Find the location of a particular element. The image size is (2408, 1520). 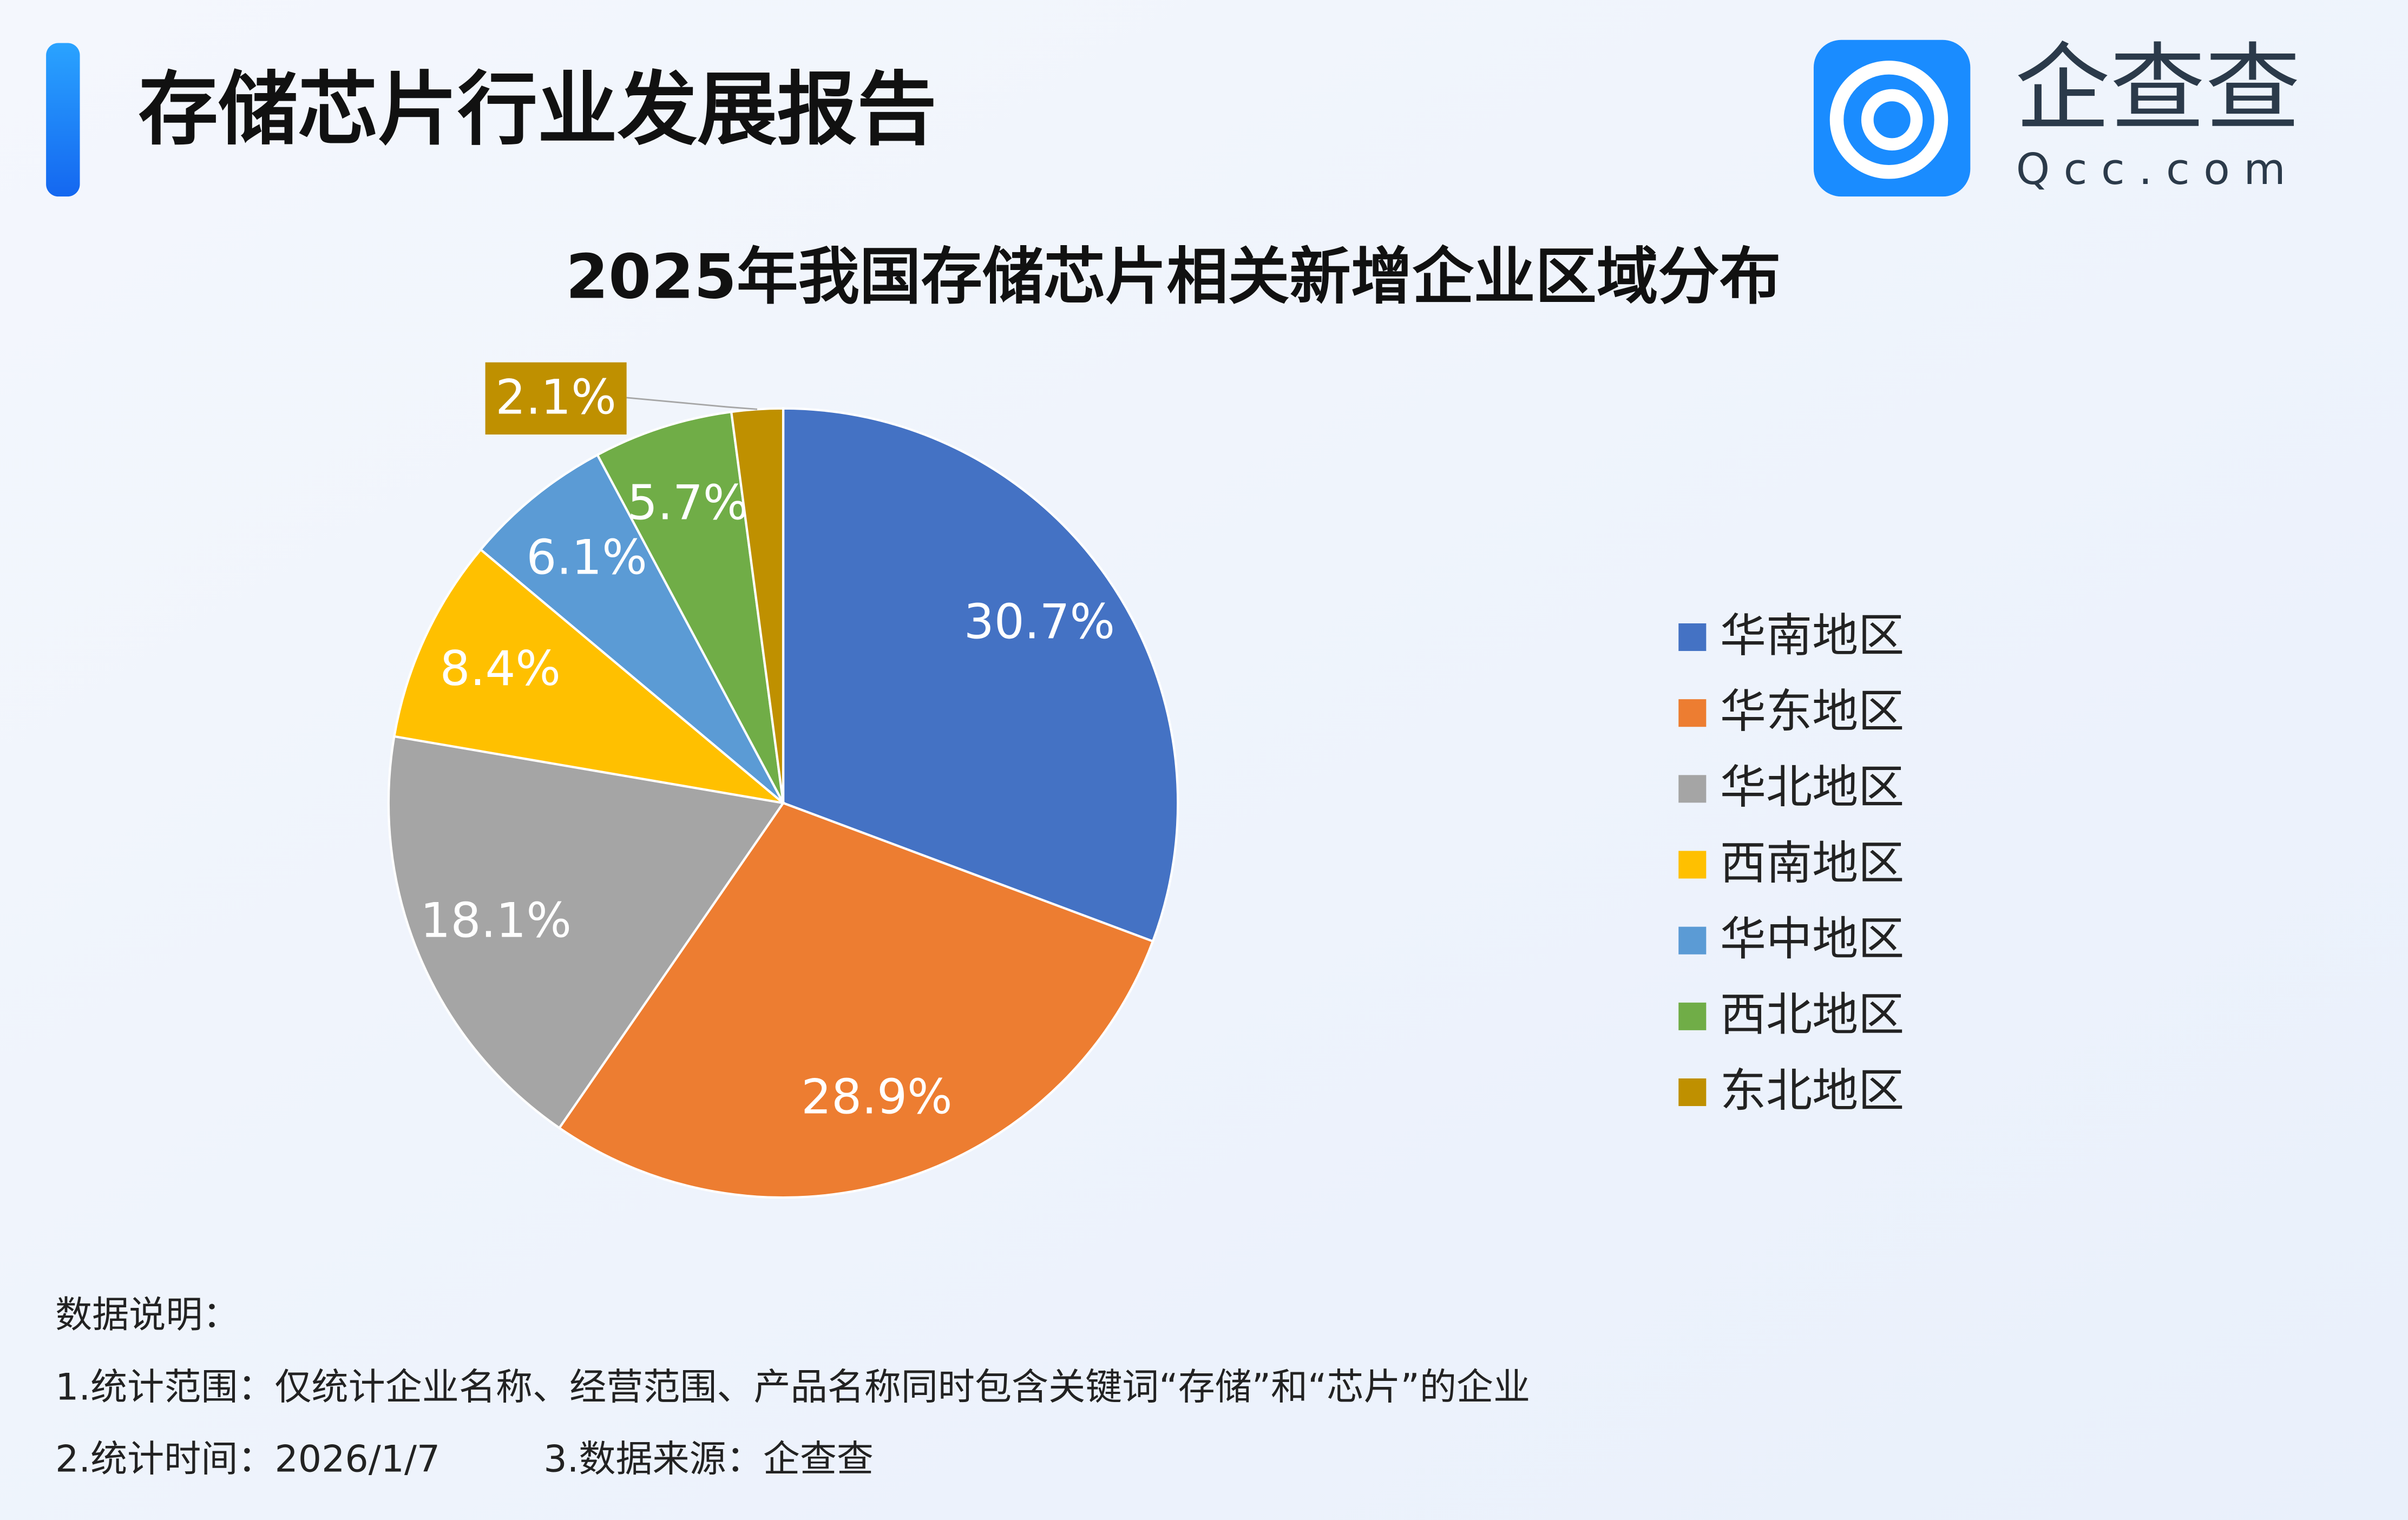

logo-inner is located at coordinates (1892, 120).